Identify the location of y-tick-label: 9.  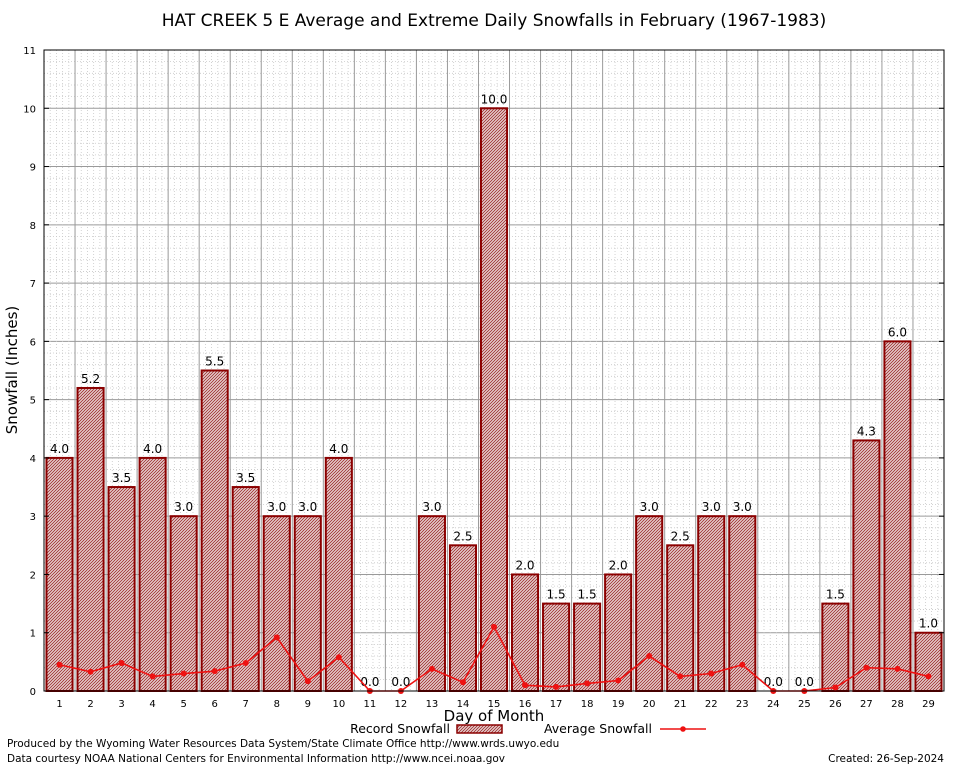
(33, 168).